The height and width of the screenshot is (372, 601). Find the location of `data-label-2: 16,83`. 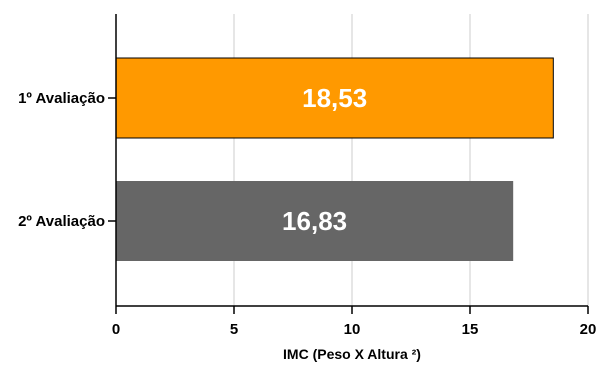

data-label-2: 16,83 is located at coordinates (314, 221).